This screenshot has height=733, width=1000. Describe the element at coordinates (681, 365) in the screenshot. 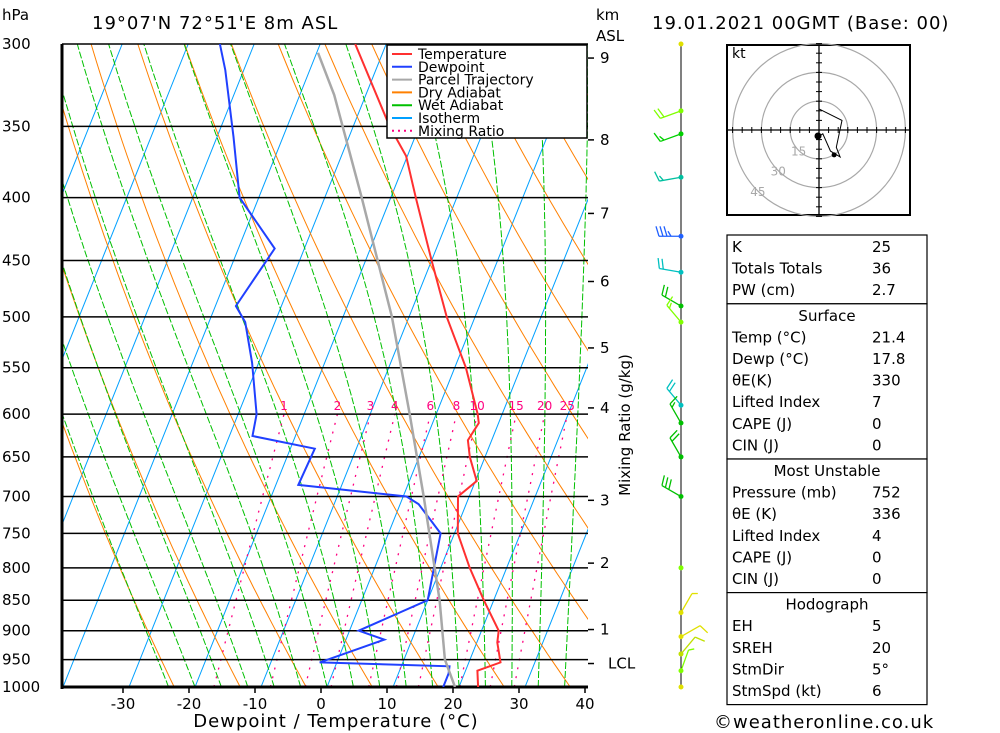

I see `wind-barbs` at that location.